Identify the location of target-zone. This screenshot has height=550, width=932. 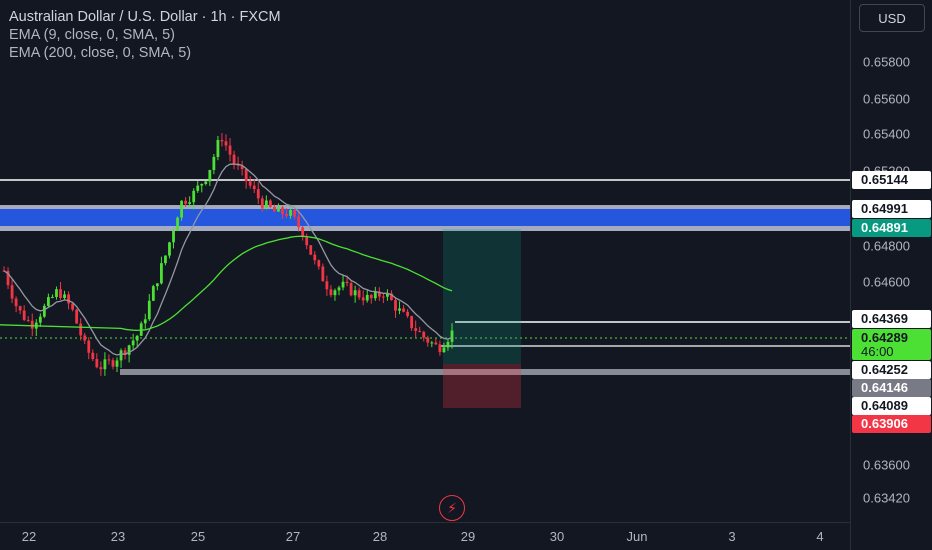
(482, 296).